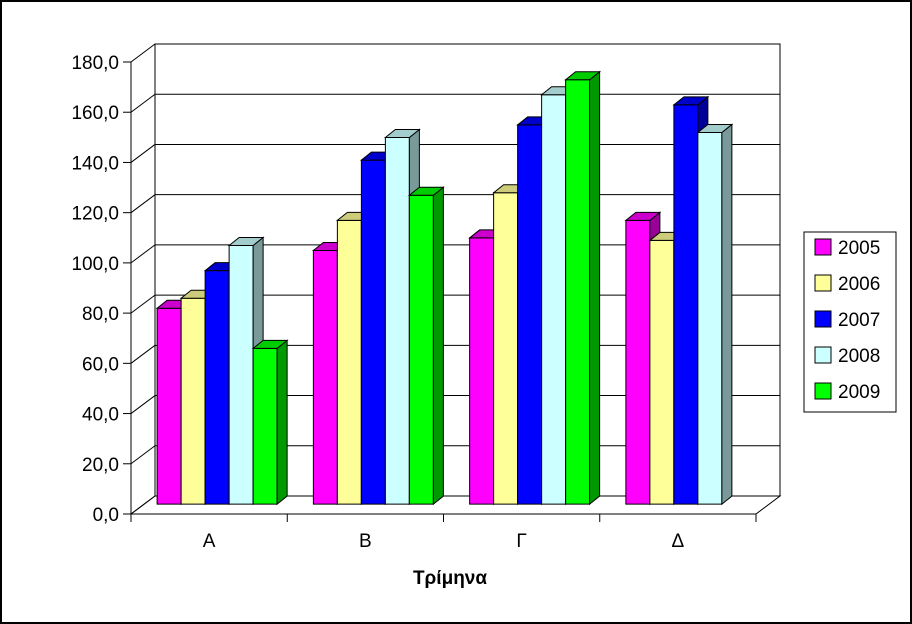  Describe the element at coordinates (95, 163) in the screenshot. I see `y-tick-label: 140,0` at that location.